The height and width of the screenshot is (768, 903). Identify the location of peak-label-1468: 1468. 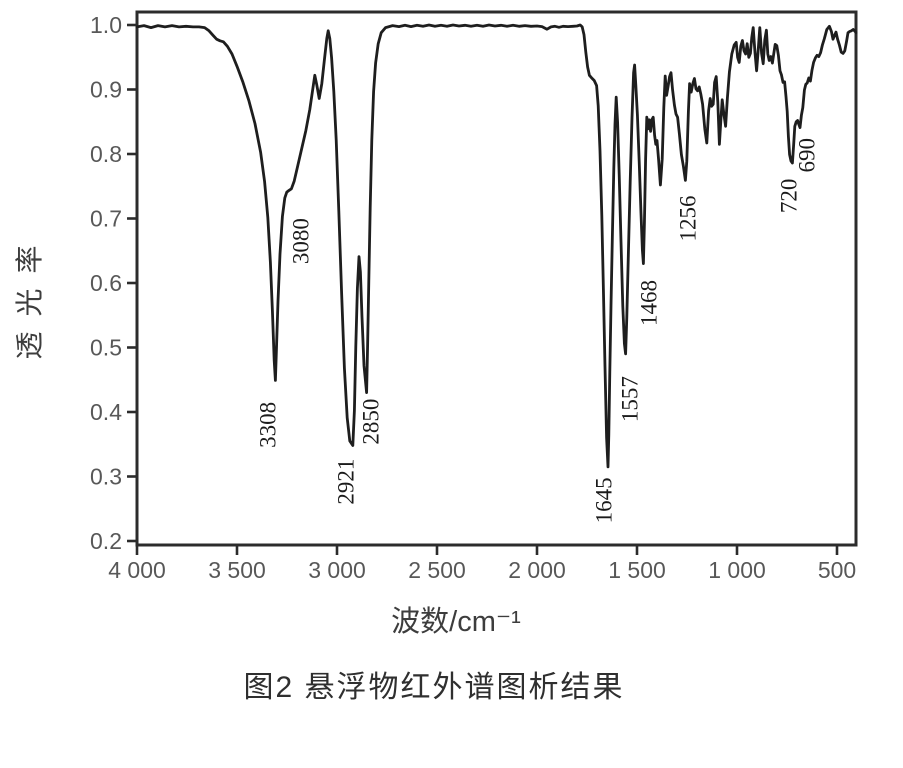
(649, 303).